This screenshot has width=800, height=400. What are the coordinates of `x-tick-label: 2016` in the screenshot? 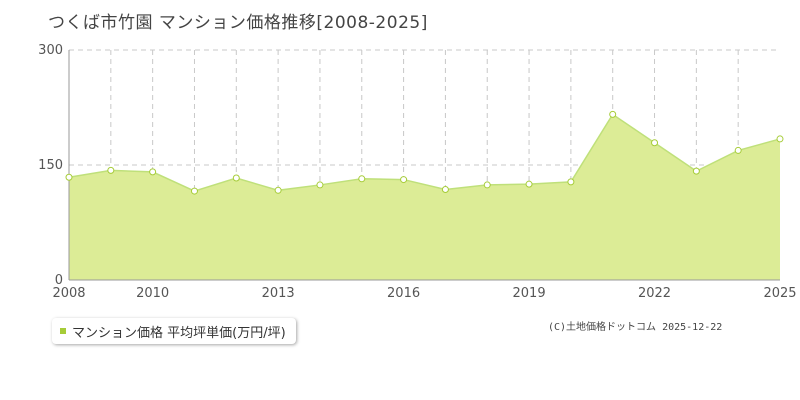 It's located at (403, 293).